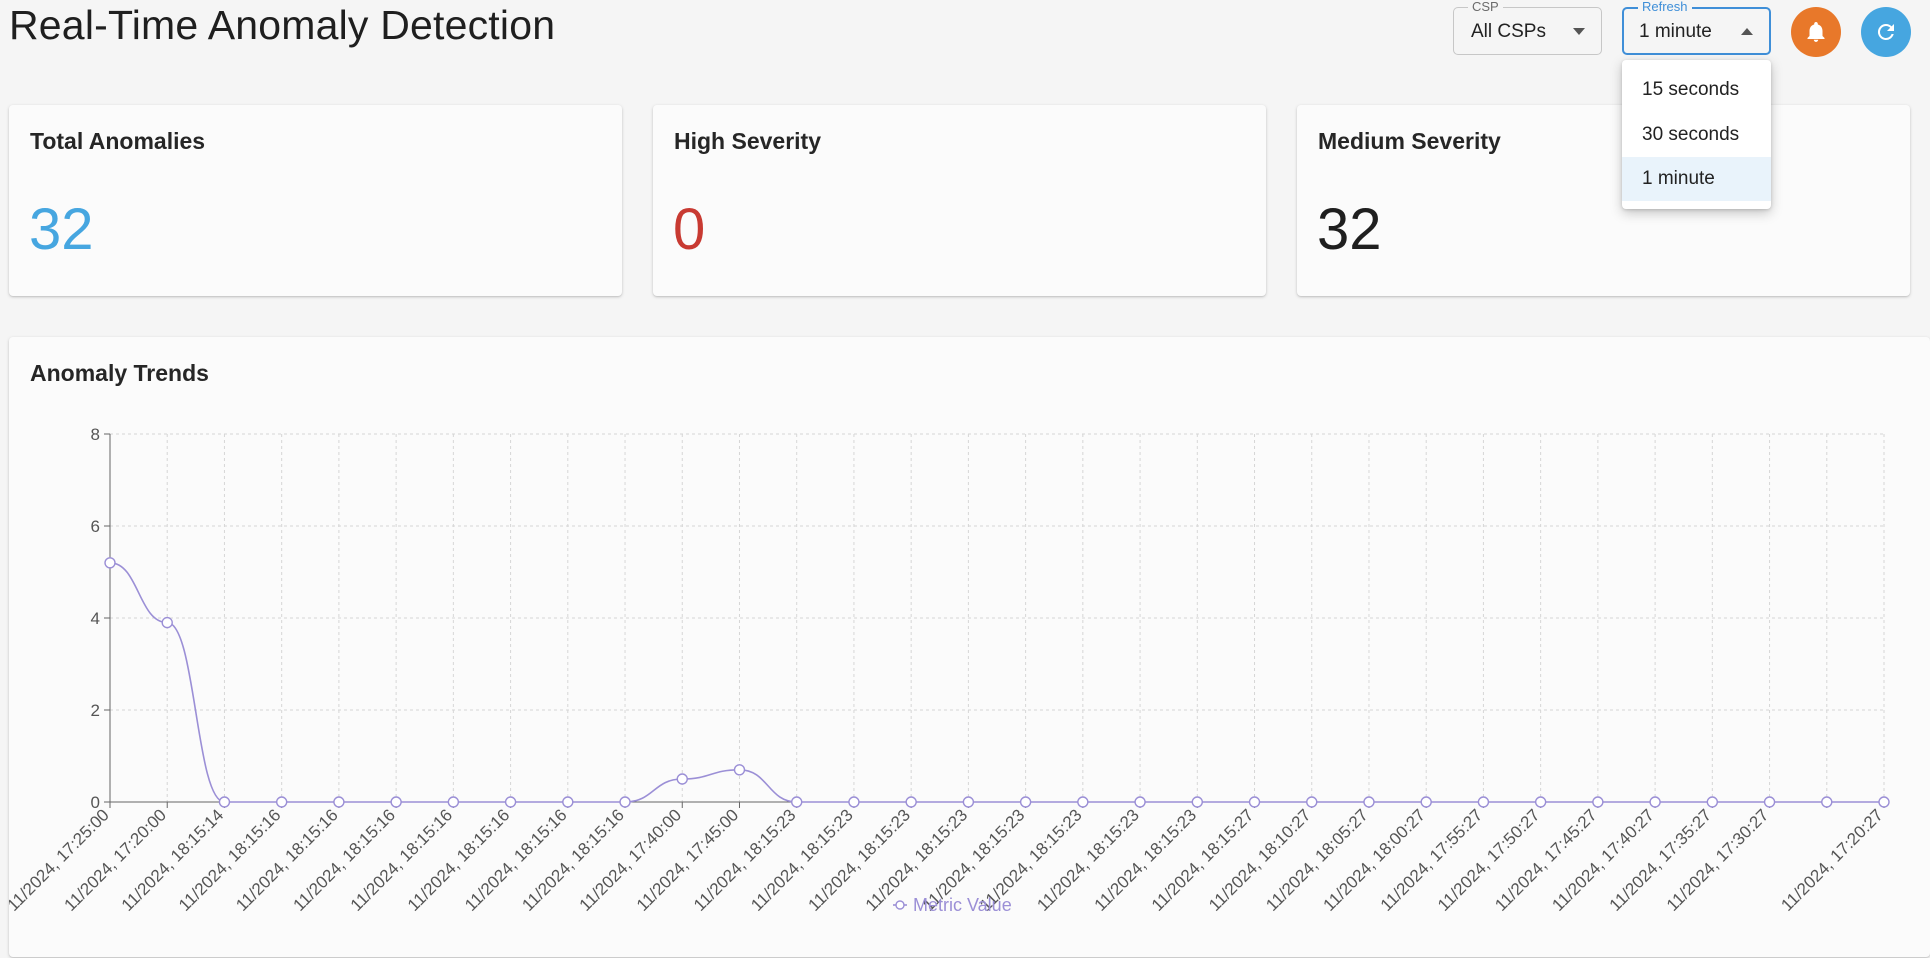  I want to click on x-tick-label: 11/2024, 17:30:27, so click(1717, 859).